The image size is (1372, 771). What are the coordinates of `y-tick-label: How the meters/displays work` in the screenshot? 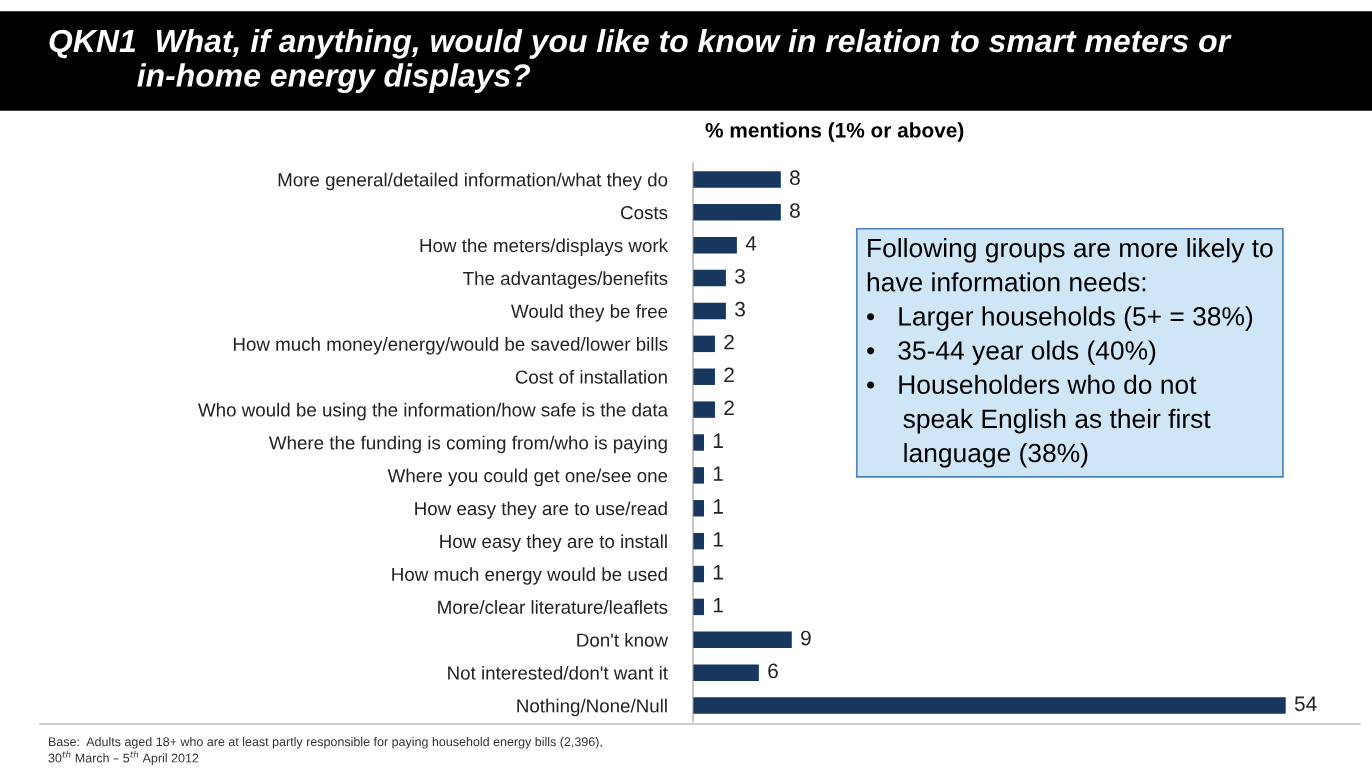 It's located at (544, 247).